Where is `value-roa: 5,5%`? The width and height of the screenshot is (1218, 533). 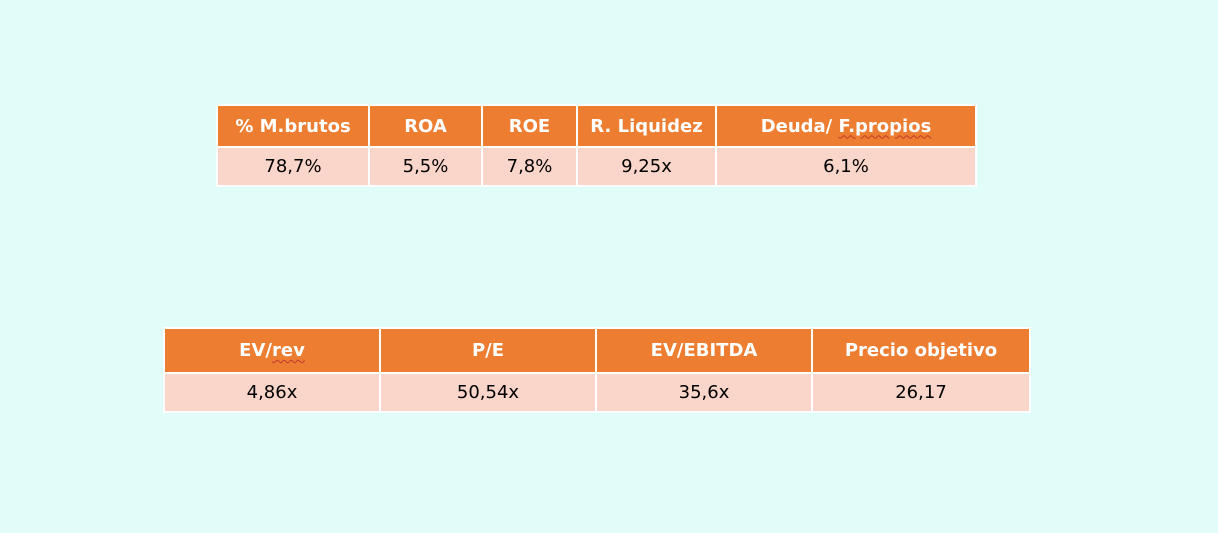
value-roa: 5,5% is located at coordinates (425, 166).